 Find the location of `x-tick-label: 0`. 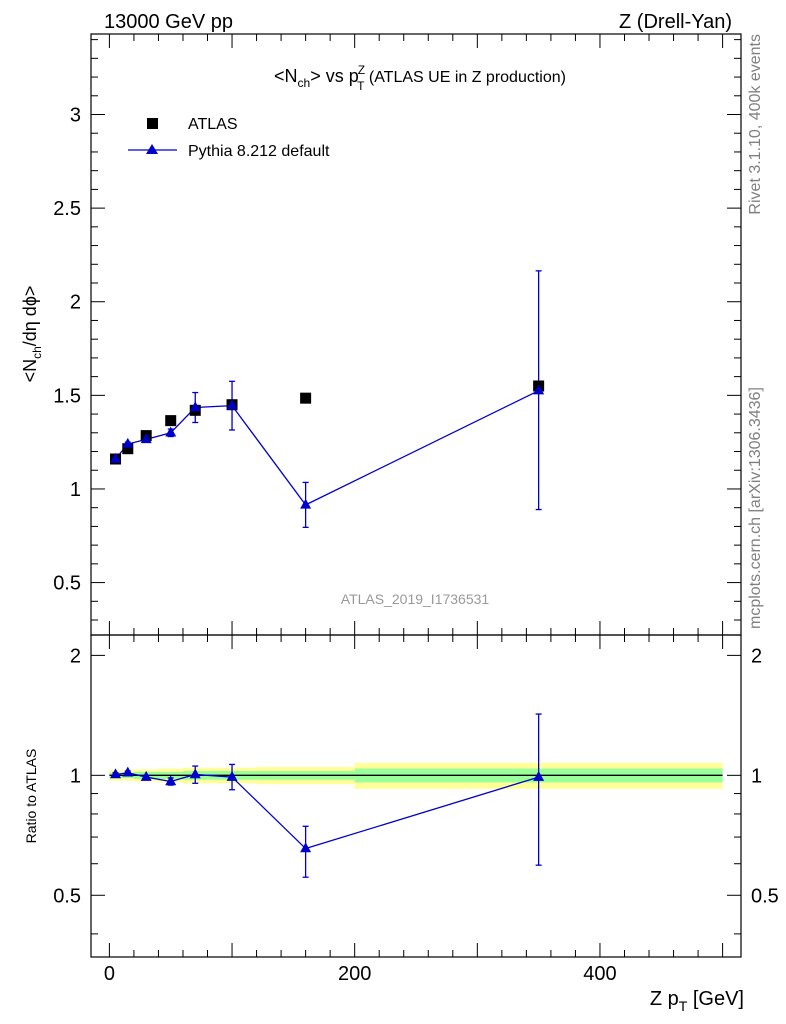

x-tick-label: 0 is located at coordinates (109, 974).